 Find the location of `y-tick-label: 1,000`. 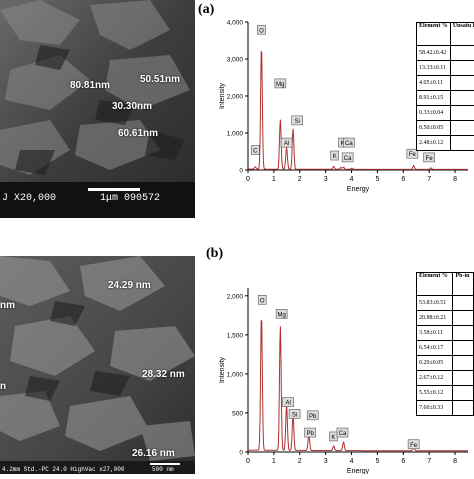

y-tick-label: 1,000 is located at coordinates (235, 374).